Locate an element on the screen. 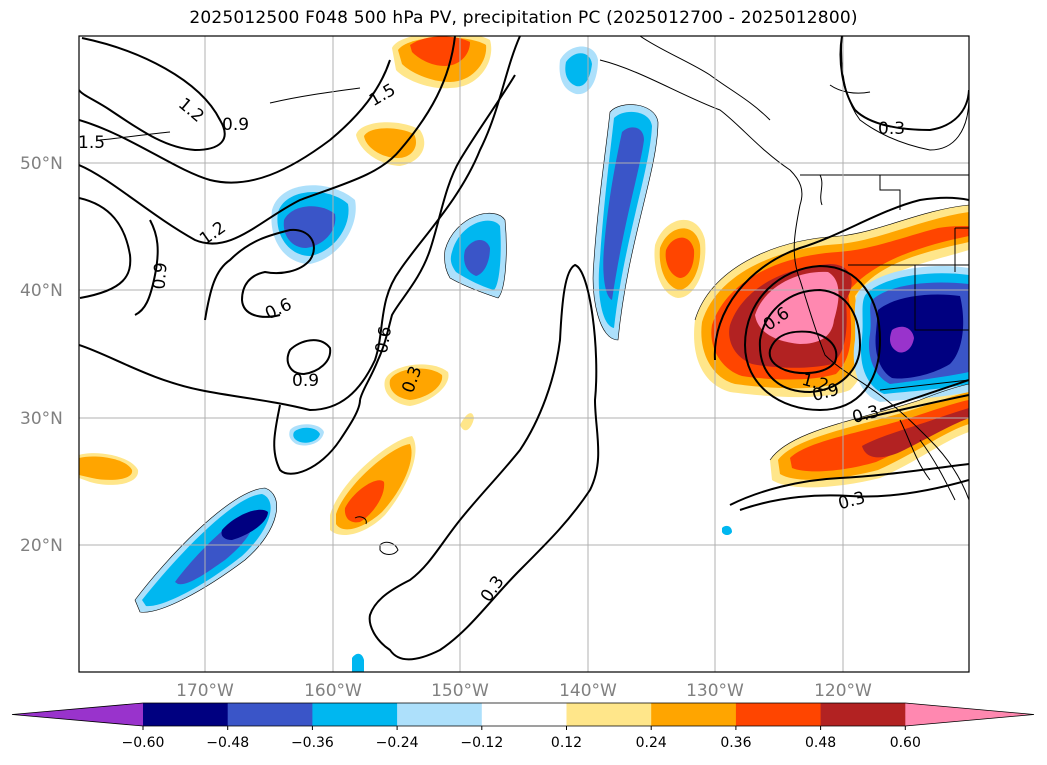 The height and width of the screenshot is (765, 1047). lon-label: 150°W is located at coordinates (460, 691).